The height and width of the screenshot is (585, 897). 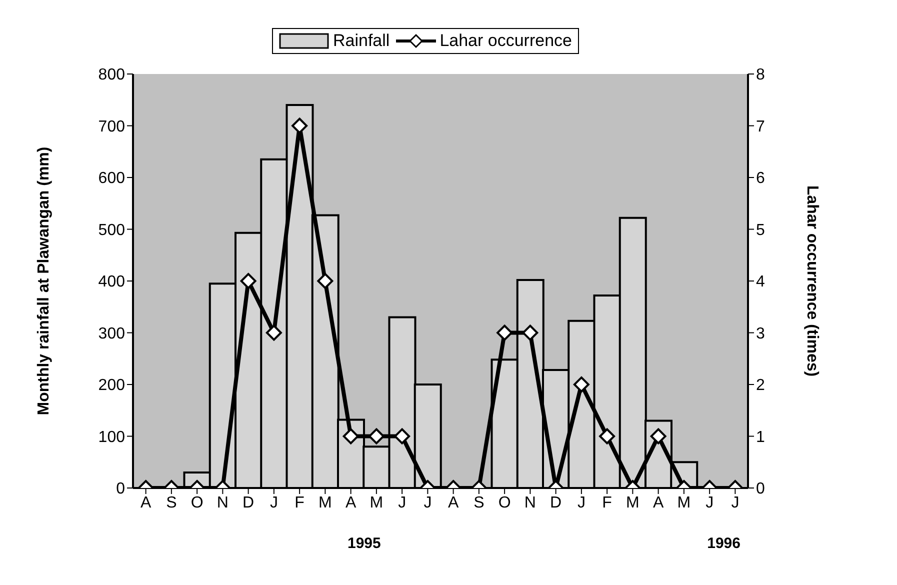 What do you see at coordinates (760, 230) in the screenshot?
I see `y2-tick-label: 5` at bounding box center [760, 230].